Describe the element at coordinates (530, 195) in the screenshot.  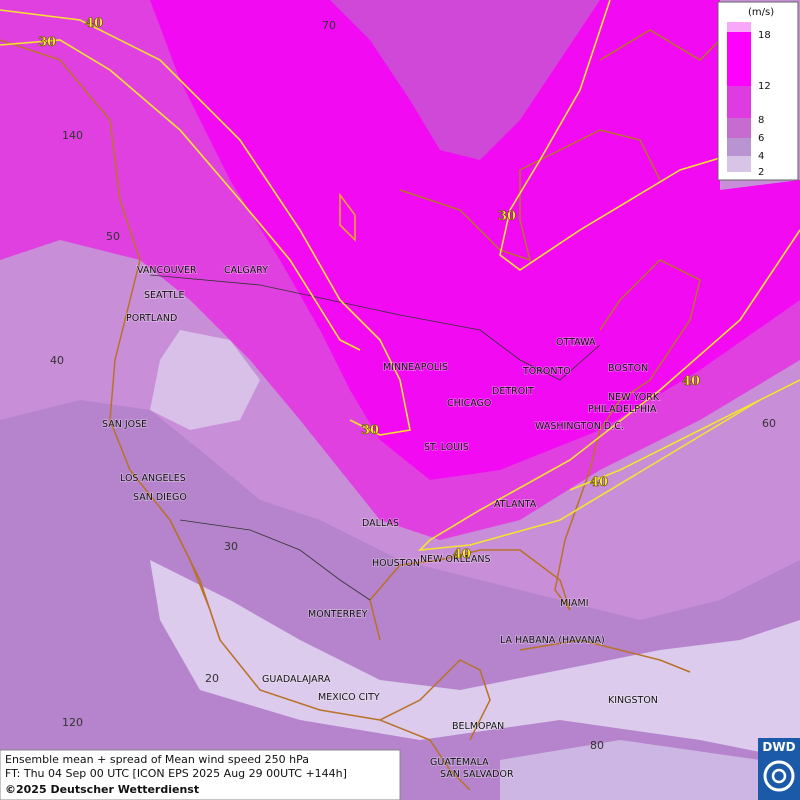
I see `hudson-bay` at that location.